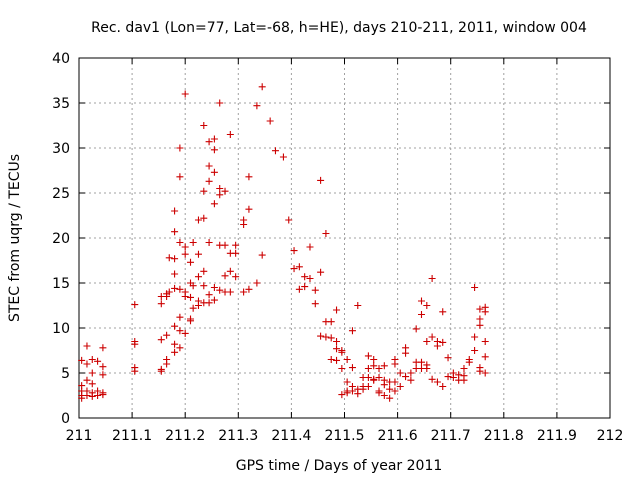  I want to click on y-tick-label: 5, so click(65, 374).